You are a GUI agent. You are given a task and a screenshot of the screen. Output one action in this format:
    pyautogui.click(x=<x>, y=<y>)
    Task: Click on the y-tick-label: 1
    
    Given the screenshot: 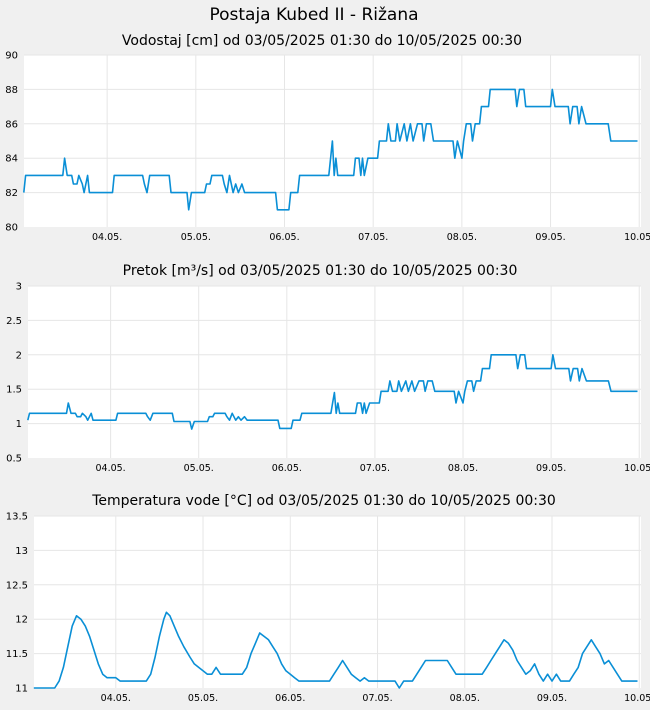 What is the action you would take?
    pyautogui.click(x=19, y=424)
    